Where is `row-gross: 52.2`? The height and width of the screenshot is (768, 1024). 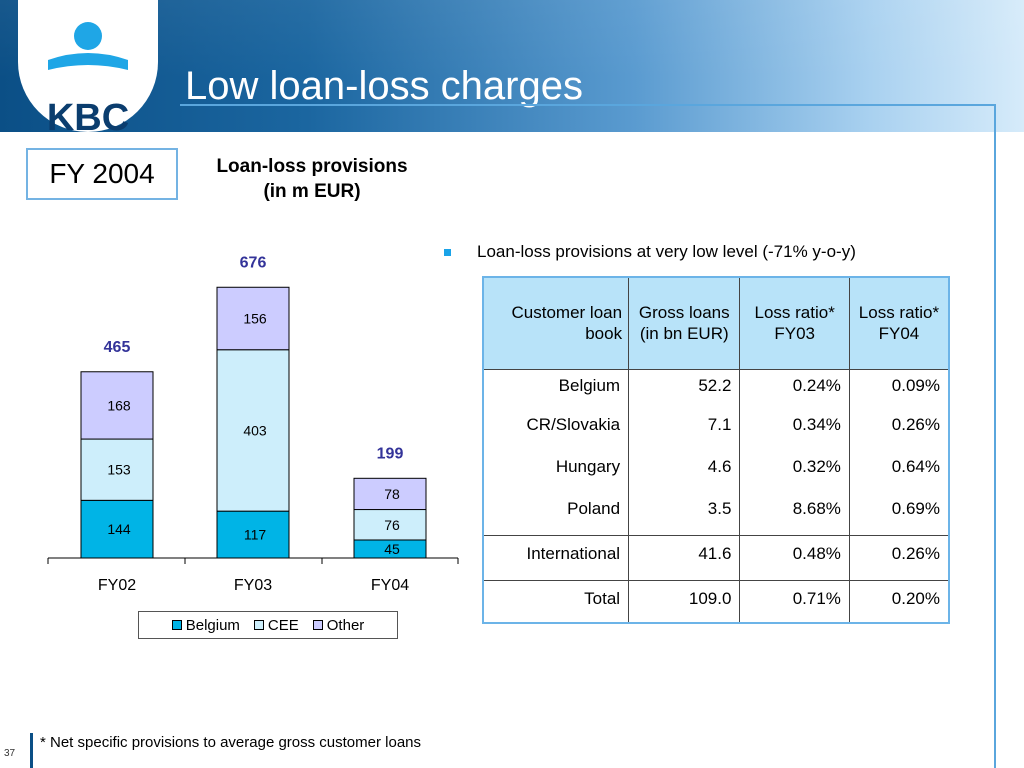 row-gross: 52.2 is located at coordinates (684, 390).